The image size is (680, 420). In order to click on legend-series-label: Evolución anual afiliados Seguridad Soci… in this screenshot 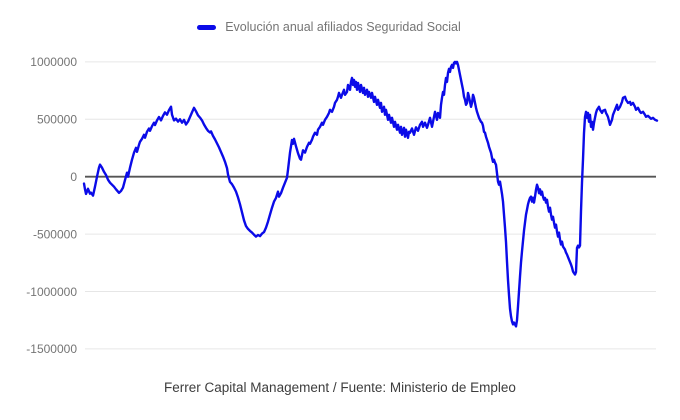, I will do `click(343, 27)`.